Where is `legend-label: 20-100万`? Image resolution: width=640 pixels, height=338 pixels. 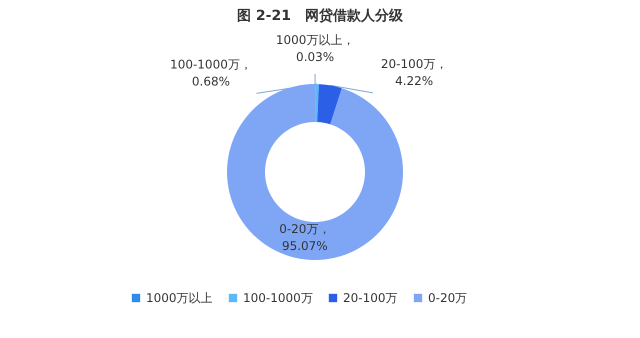 legend-label: 20-100万 is located at coordinates (370, 298).